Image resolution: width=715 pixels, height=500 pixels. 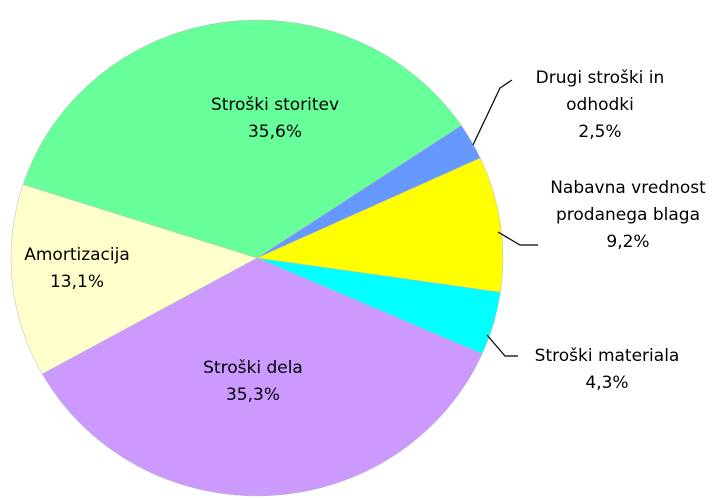 I want to click on category-name: Stroški storitev, so click(x=275, y=105).